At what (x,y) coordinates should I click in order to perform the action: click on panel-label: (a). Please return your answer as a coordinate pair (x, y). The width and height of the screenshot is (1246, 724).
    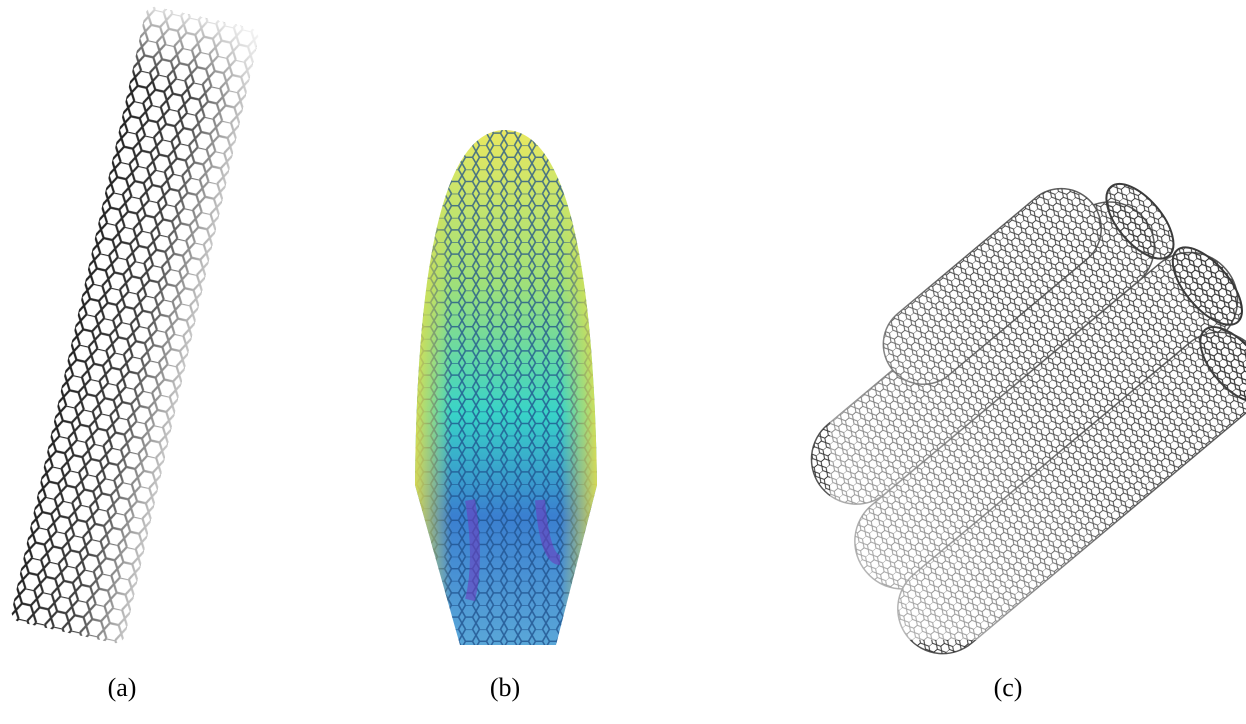
    Looking at the image, I should click on (122, 687).